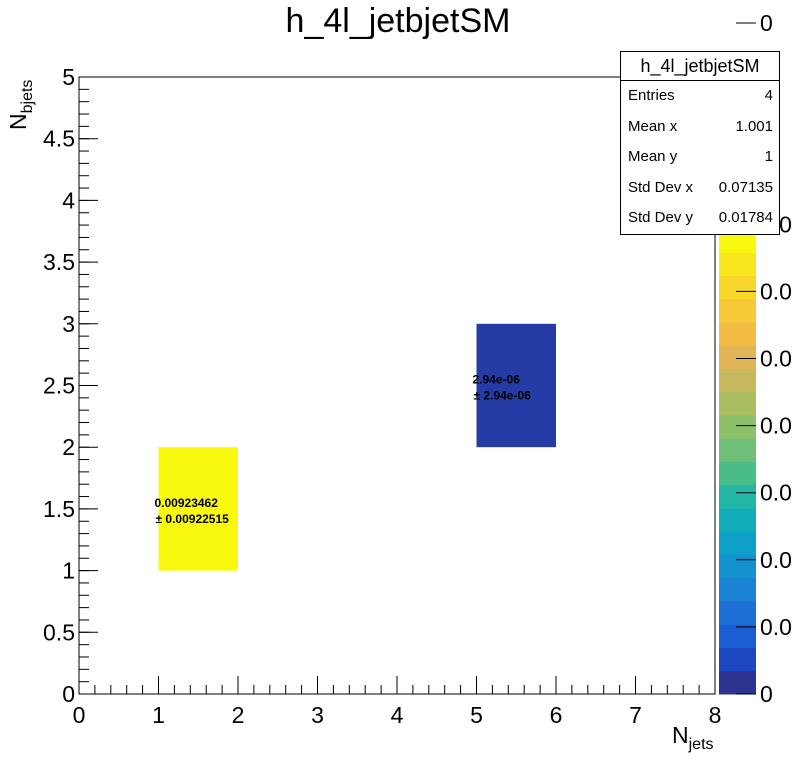 The height and width of the screenshot is (772, 796). Describe the element at coordinates (700, 218) in the screenshot. I see `stats-row: Std Dev y 0.01784` at that location.